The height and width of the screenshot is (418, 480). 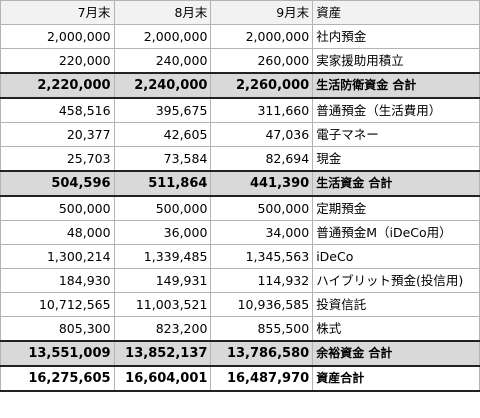 What do you see at coordinates (162, 61) in the screenshot?
I see `aug-value-cell: 240,000` at bounding box center [162, 61].